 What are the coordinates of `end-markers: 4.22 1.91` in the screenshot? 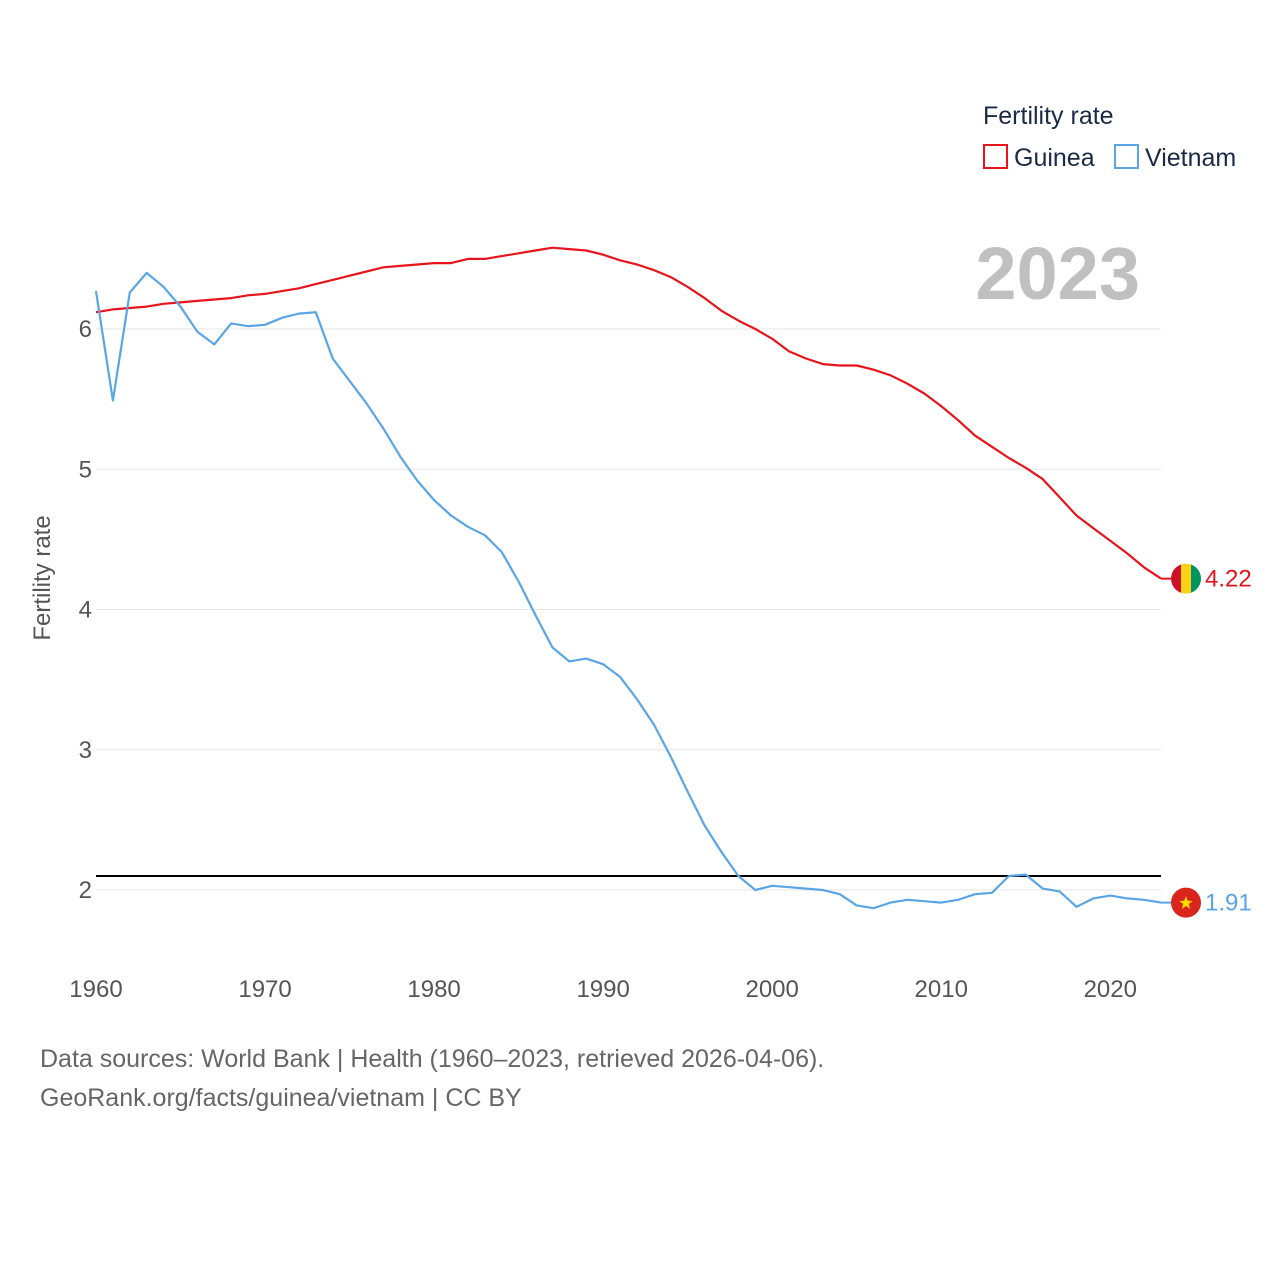 It's located at (1206, 740).